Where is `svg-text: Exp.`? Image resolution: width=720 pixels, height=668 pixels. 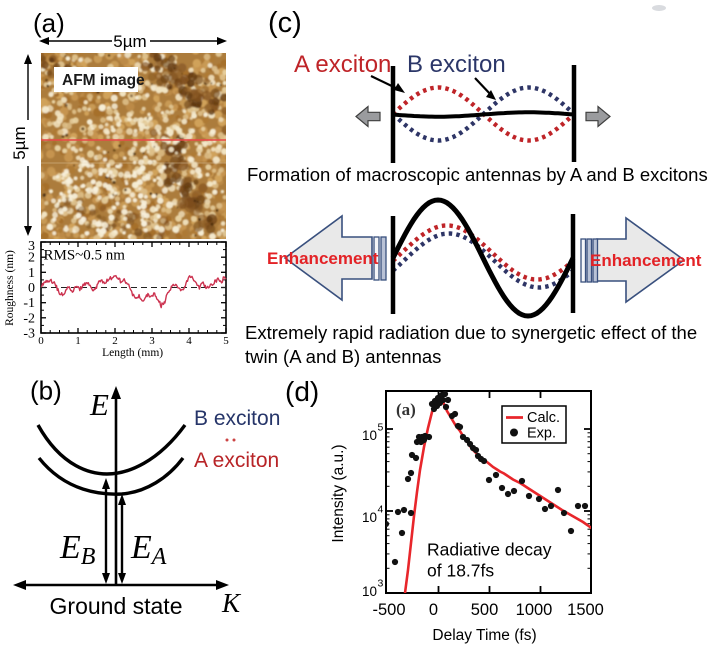
svg-text: Exp. is located at coordinates (541, 434).